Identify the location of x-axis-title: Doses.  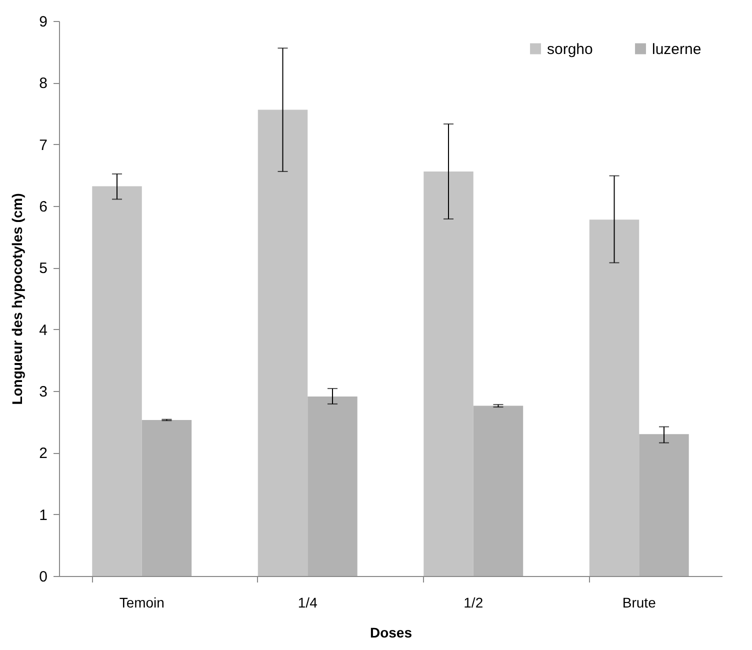
(391, 632).